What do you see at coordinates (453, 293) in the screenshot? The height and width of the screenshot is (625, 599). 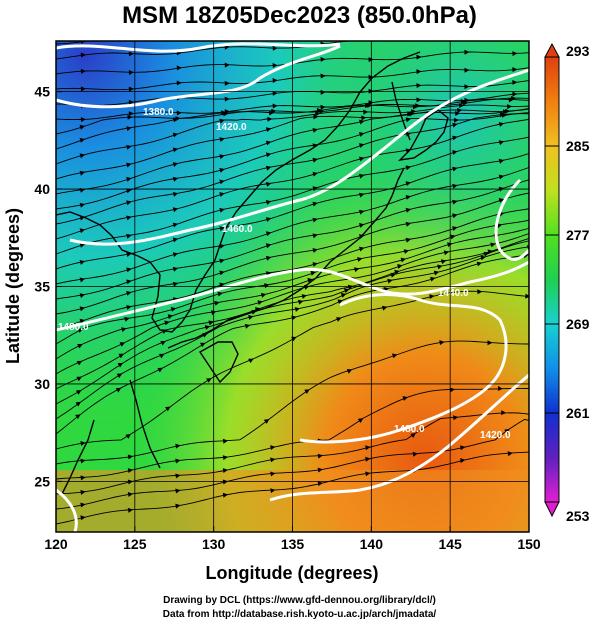 I see `contour-label-4: 1440.0` at bounding box center [453, 293].